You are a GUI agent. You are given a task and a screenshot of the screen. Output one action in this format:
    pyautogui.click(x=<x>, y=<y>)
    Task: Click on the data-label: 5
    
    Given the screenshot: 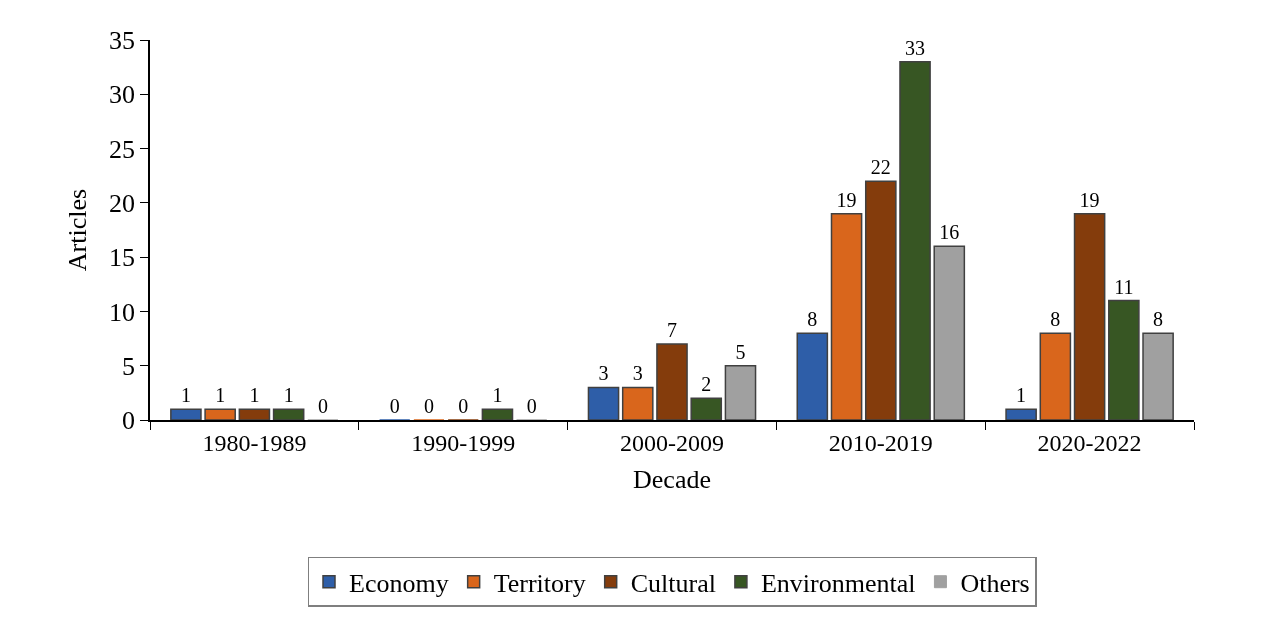 What is the action you would take?
    pyautogui.click(x=740, y=351)
    